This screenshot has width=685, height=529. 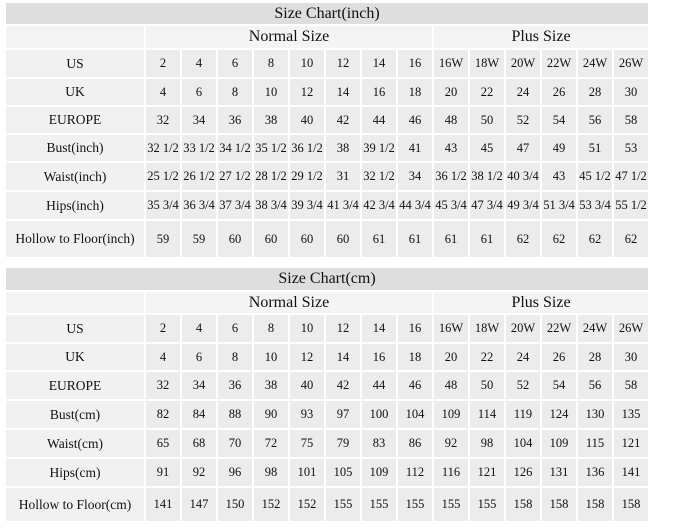 I want to click on size-value: 36 3/4, so click(x=199, y=205).